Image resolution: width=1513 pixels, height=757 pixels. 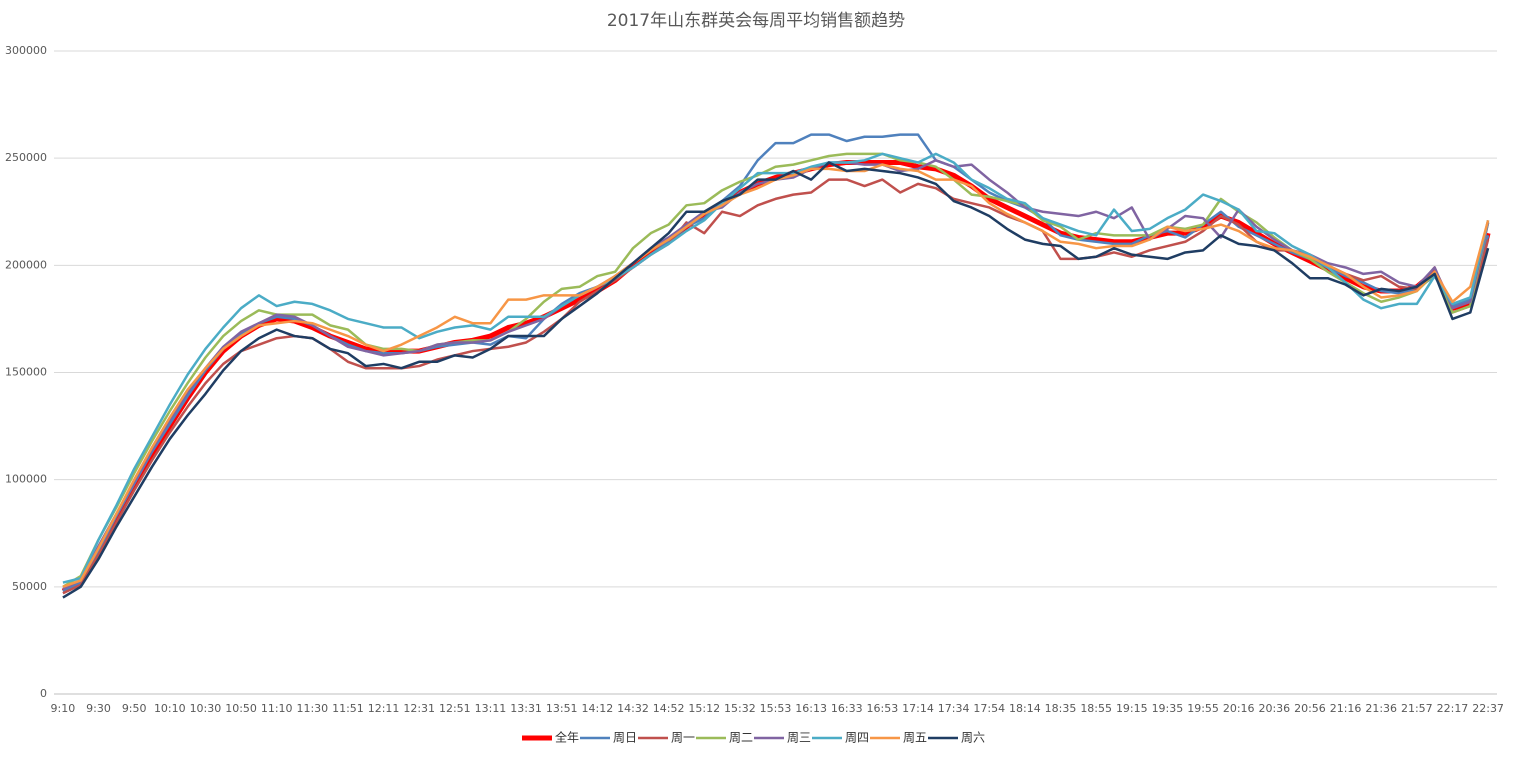 What do you see at coordinates (26, 479) in the screenshot?
I see `y-tick-label: 100000` at bounding box center [26, 479].